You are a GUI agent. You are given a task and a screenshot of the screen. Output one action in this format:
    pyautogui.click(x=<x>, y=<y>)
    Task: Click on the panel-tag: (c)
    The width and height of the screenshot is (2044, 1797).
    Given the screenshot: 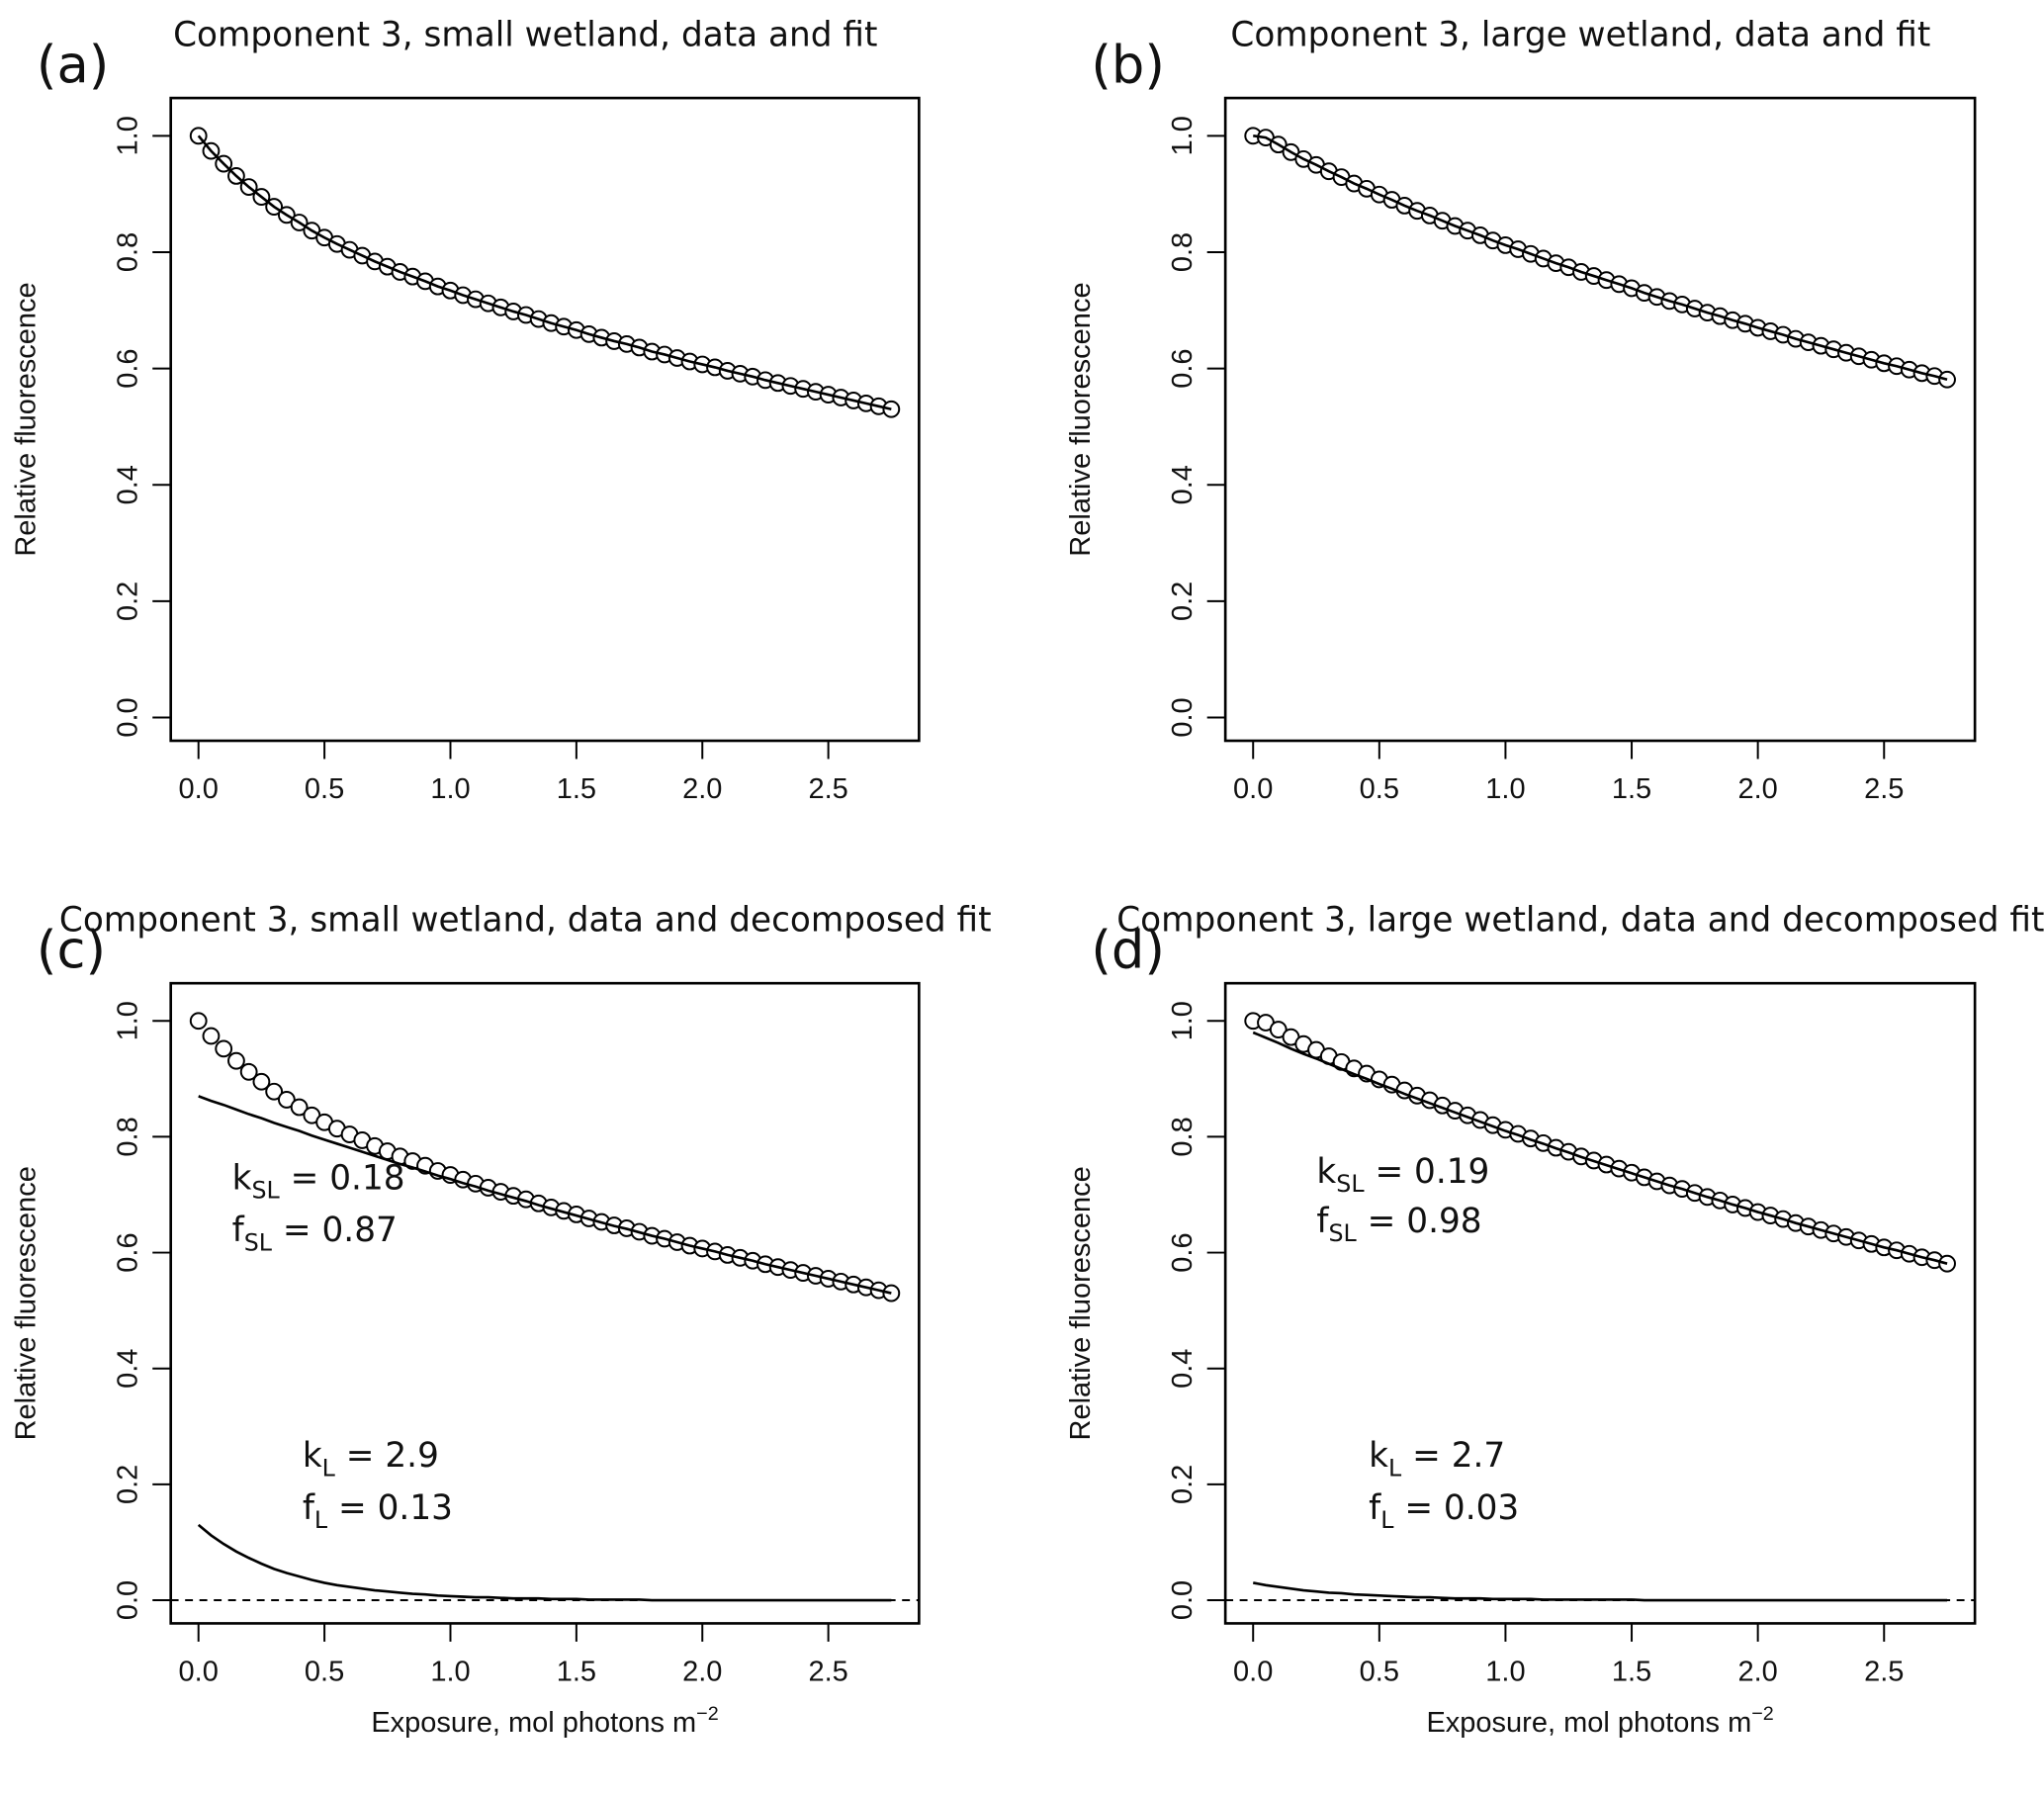 What is the action you would take?
    pyautogui.click(x=71, y=950)
    